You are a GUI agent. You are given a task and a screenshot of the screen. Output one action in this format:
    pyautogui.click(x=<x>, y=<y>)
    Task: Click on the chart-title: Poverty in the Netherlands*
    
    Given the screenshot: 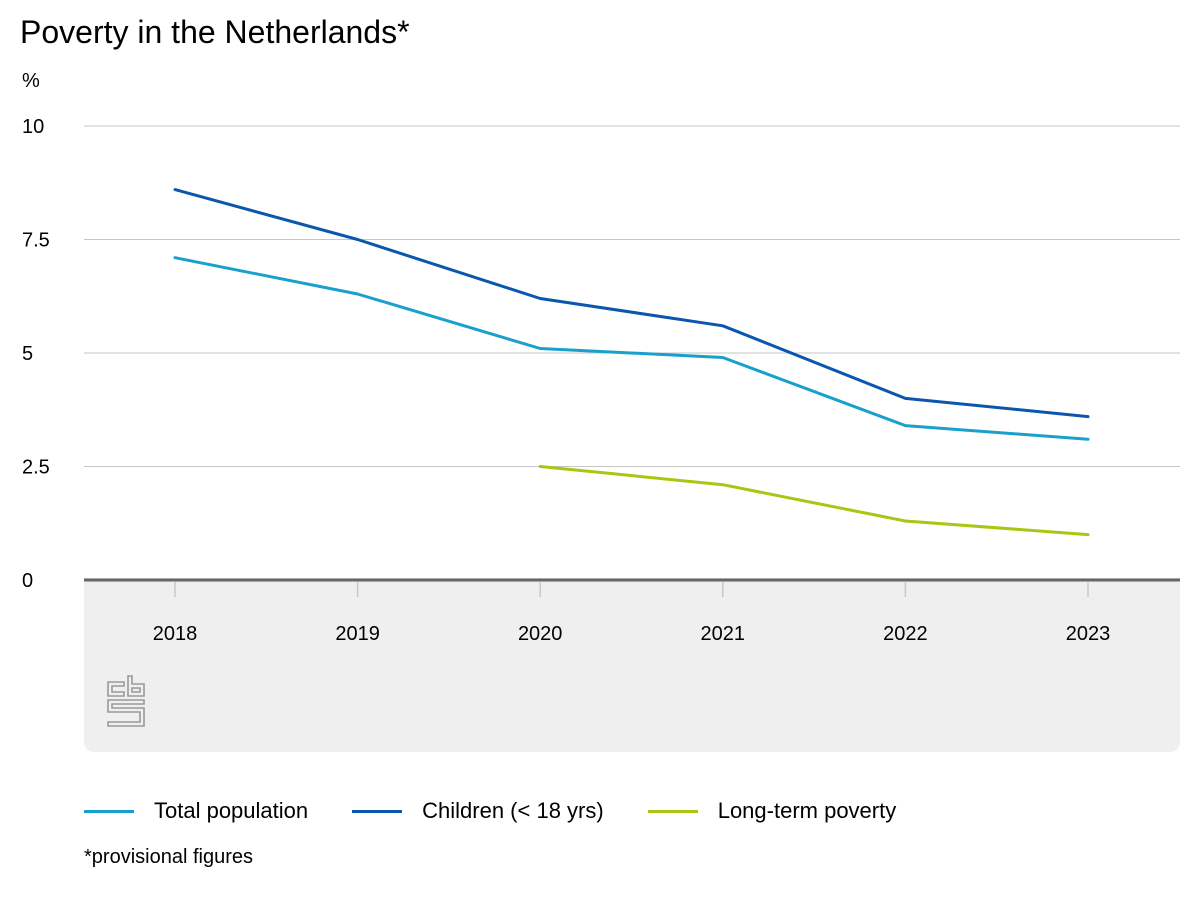 What is the action you would take?
    pyautogui.click(x=215, y=32)
    